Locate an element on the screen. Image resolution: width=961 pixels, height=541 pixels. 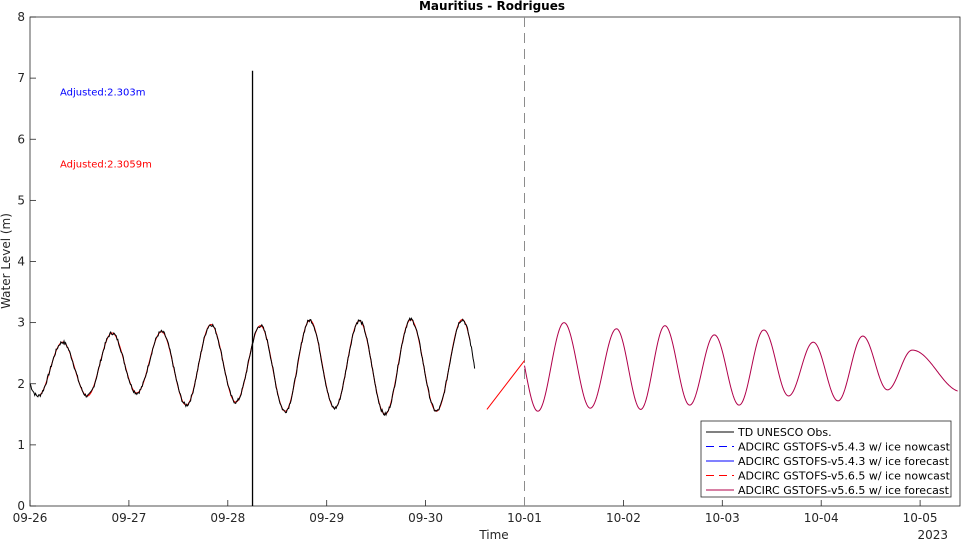
y-tick-label: 4 is located at coordinates (21, 262).